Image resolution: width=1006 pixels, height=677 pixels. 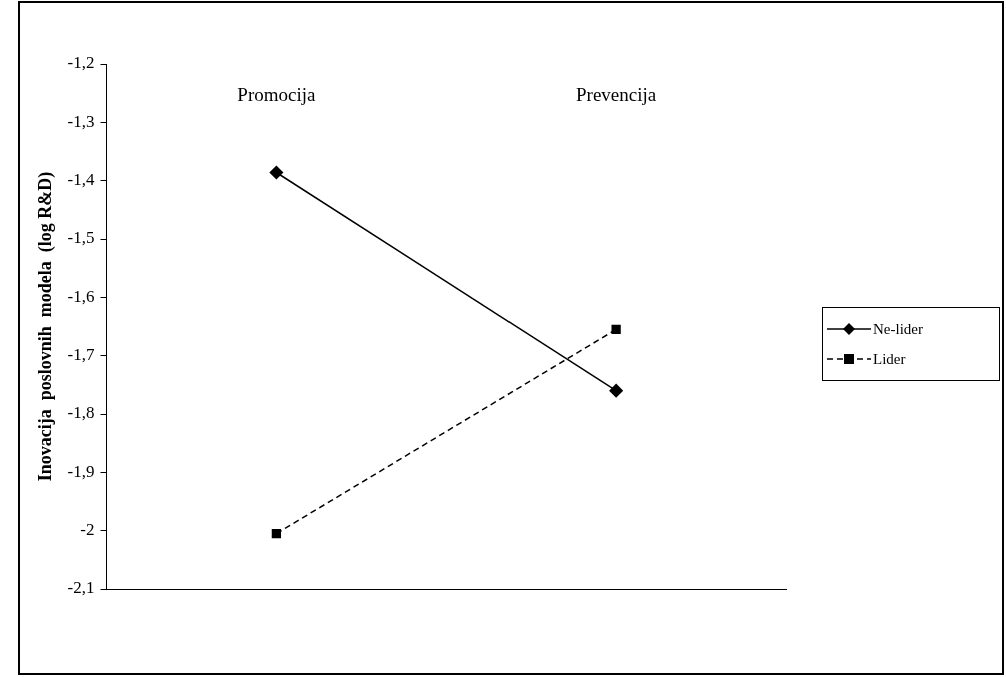 What do you see at coordinates (81, 121) in the screenshot?
I see `y-tick-label: -1,3` at bounding box center [81, 121].